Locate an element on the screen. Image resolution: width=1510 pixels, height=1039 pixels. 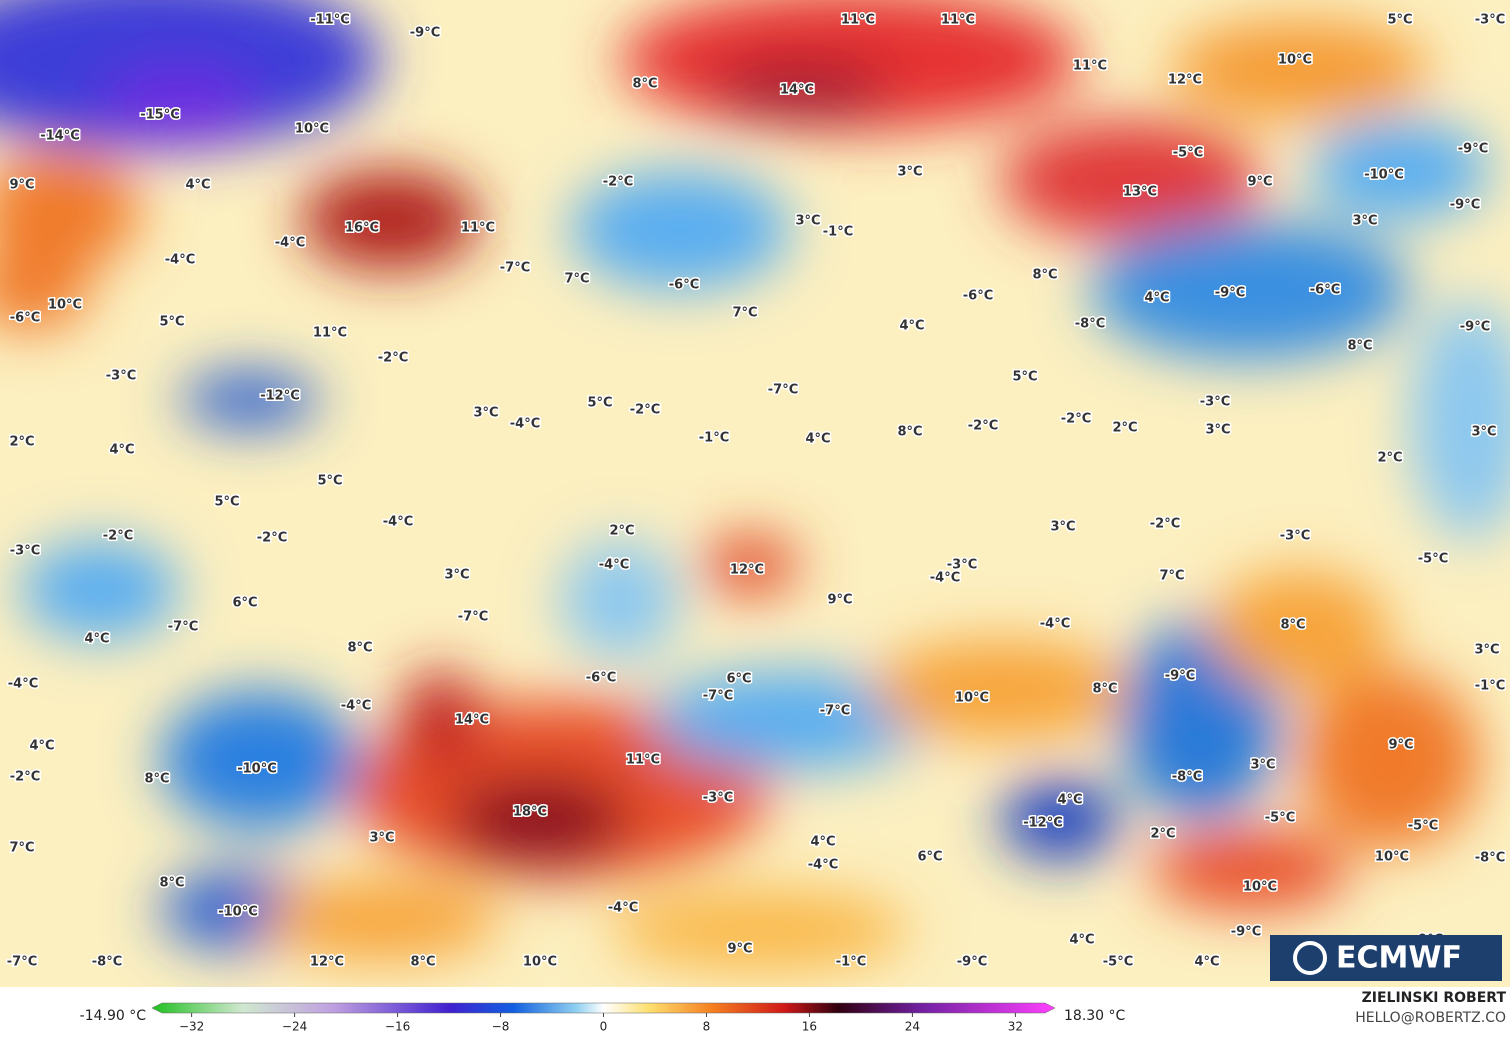
credit-author: ZIELINSKI ROBERT is located at coordinates (1434, 998).